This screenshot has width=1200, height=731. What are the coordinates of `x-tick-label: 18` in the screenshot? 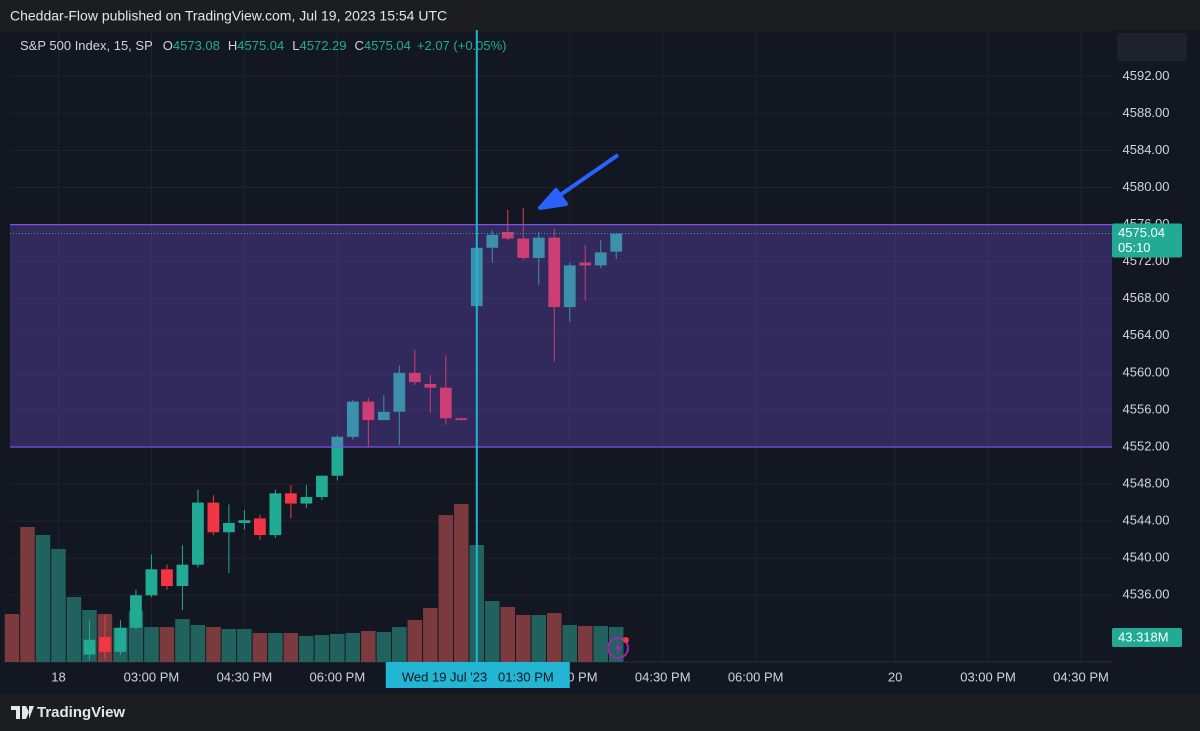 It's located at (58, 676).